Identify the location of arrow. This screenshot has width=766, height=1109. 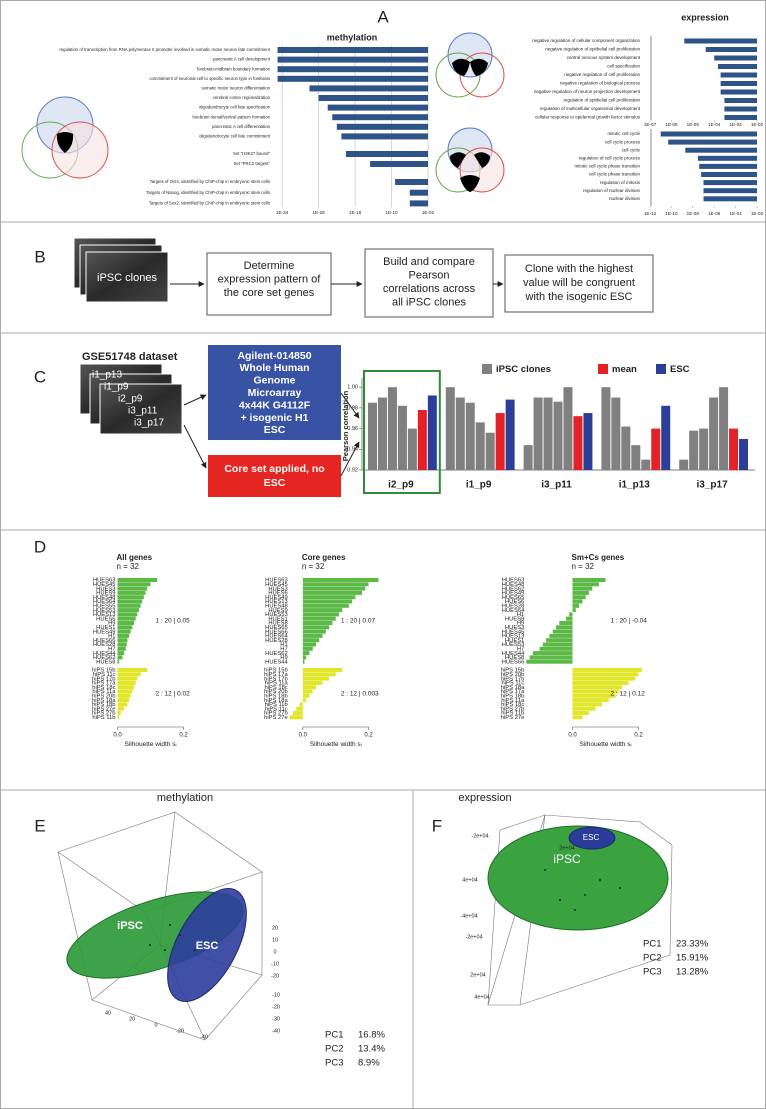
(350, 459).